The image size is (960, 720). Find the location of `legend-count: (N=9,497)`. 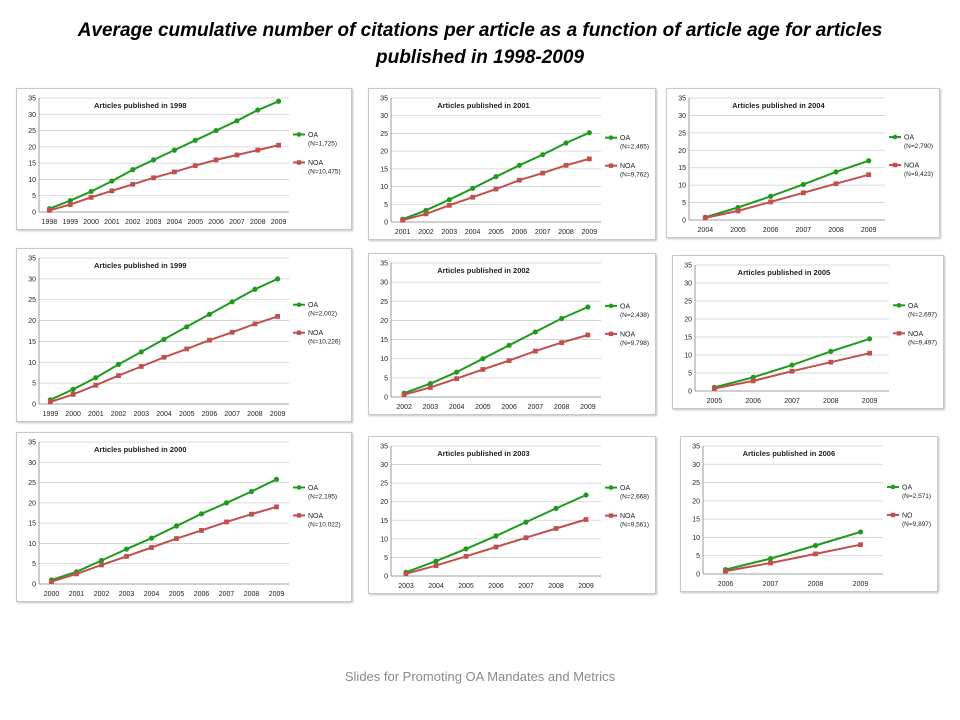

legend-count: (N=9,497) is located at coordinates (922, 342).